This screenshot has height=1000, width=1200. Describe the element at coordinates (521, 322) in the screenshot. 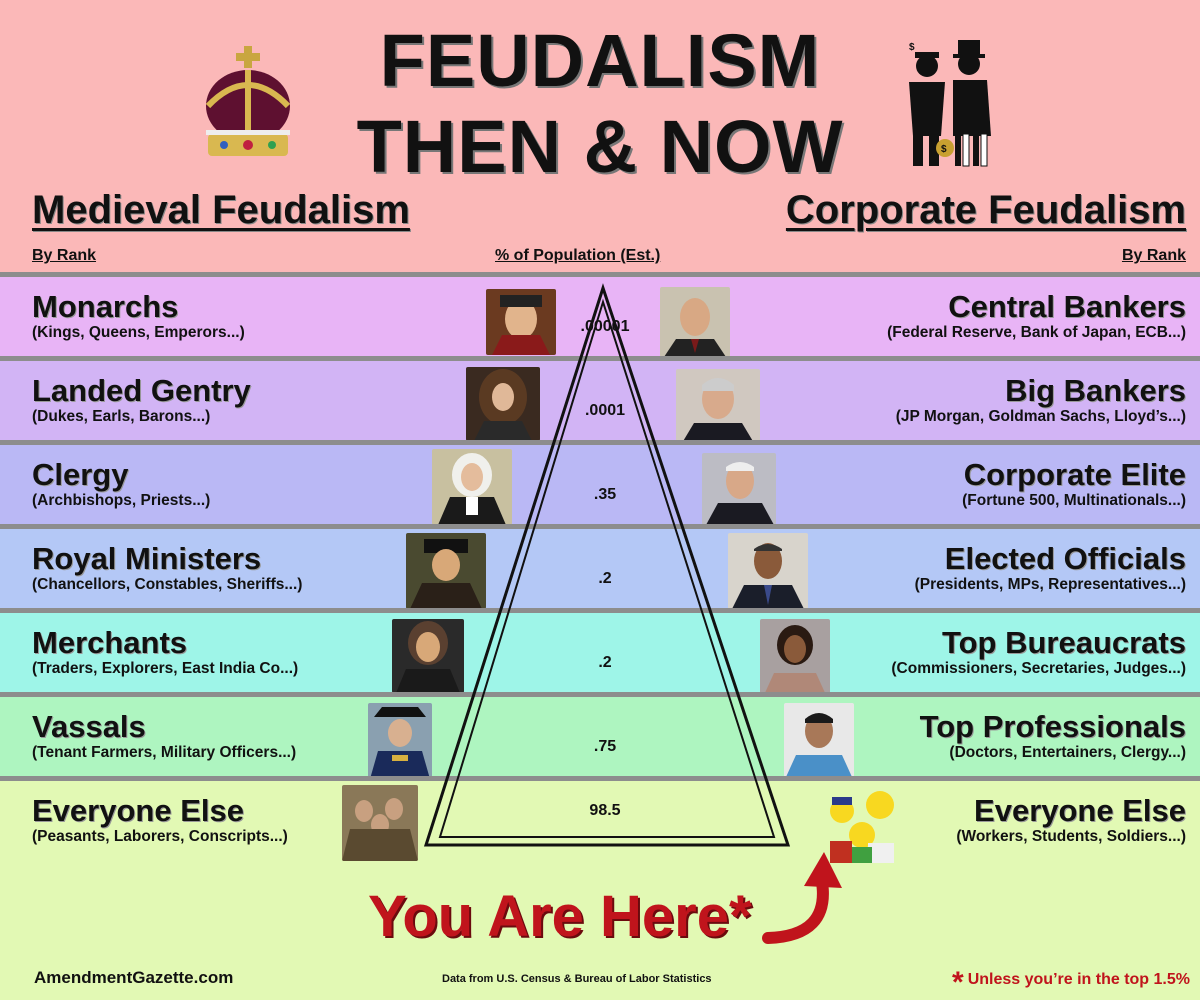

I see `monarch-portrait` at that location.